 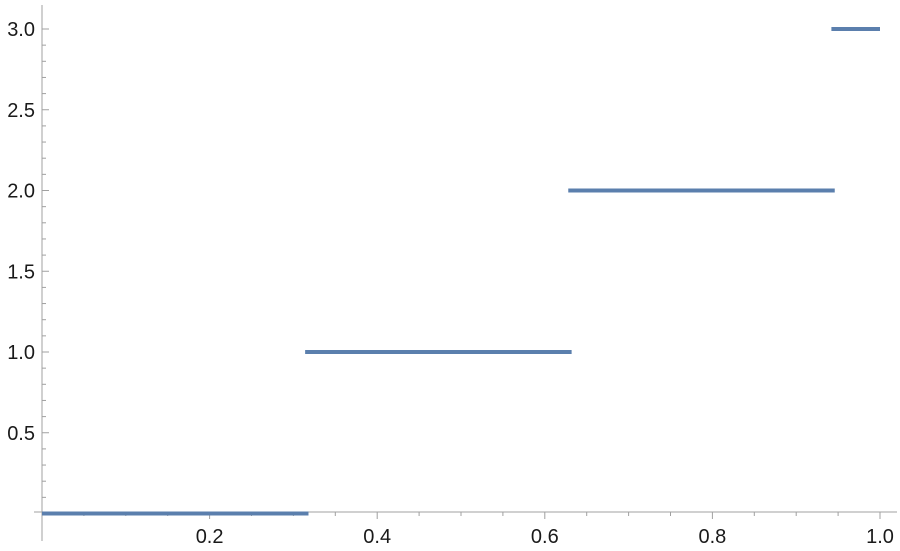 What do you see at coordinates (880, 537) in the screenshot?
I see `x-tick-label: 1.0` at bounding box center [880, 537].